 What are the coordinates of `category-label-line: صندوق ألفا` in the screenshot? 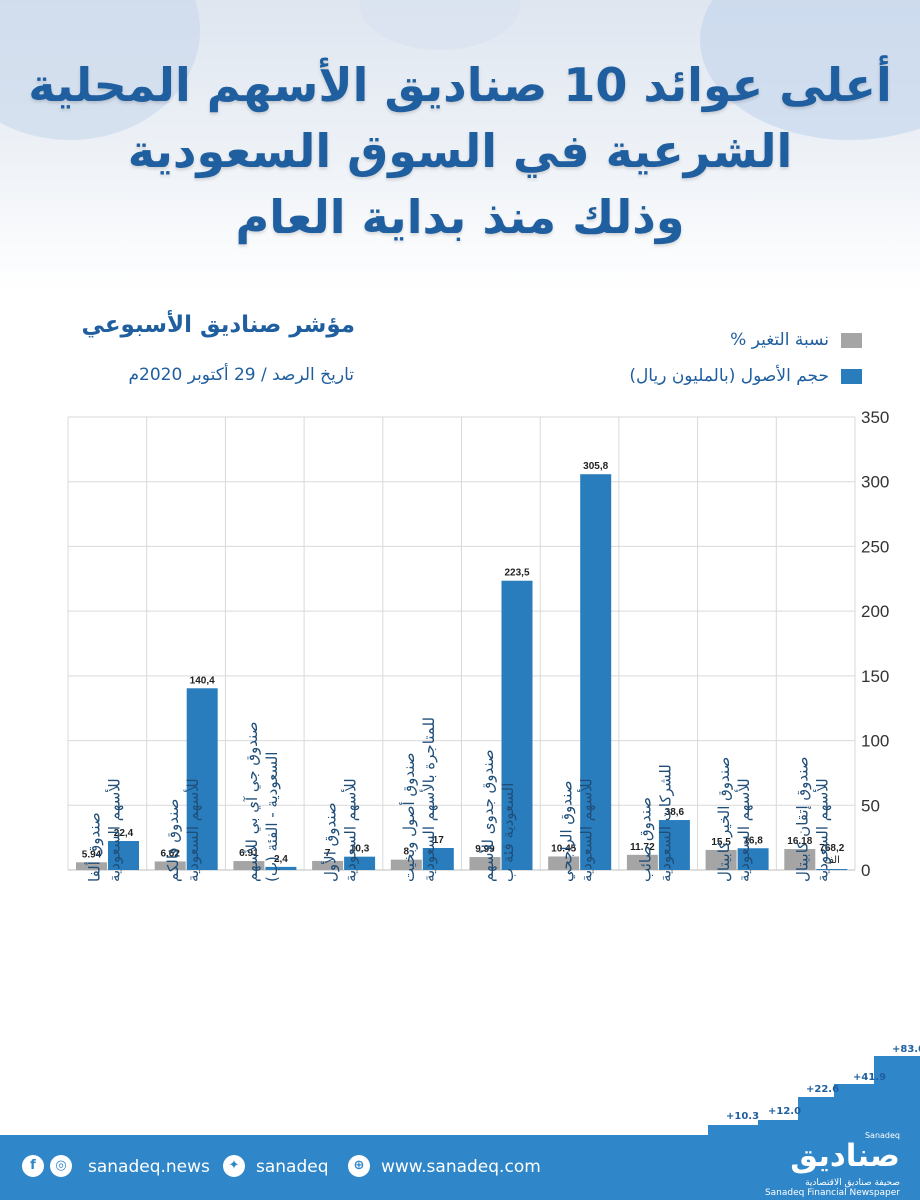 It's located at (93, 847).